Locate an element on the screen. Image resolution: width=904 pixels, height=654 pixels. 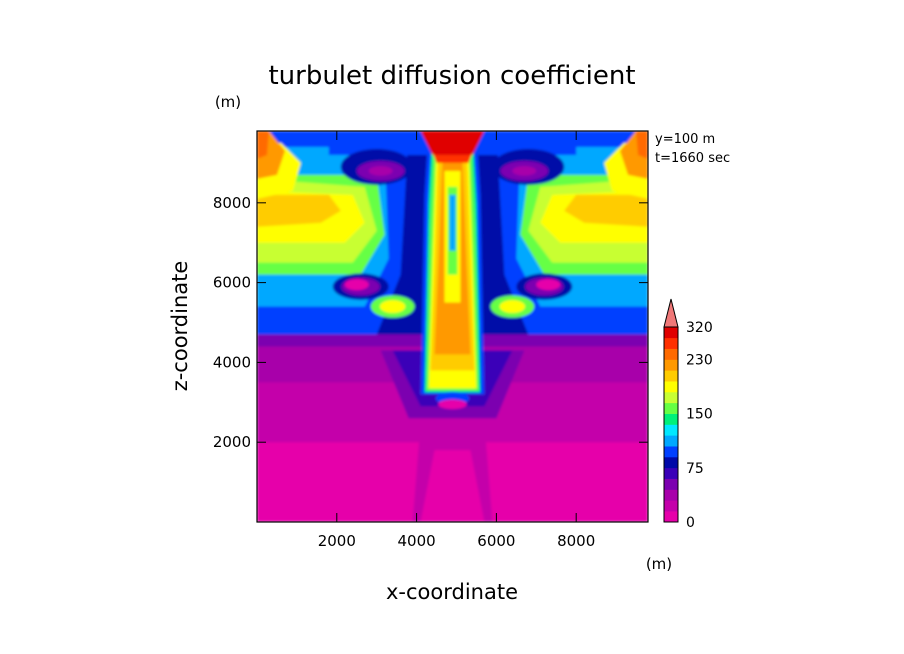
x-tick-label: 6000 is located at coordinates (496, 541).